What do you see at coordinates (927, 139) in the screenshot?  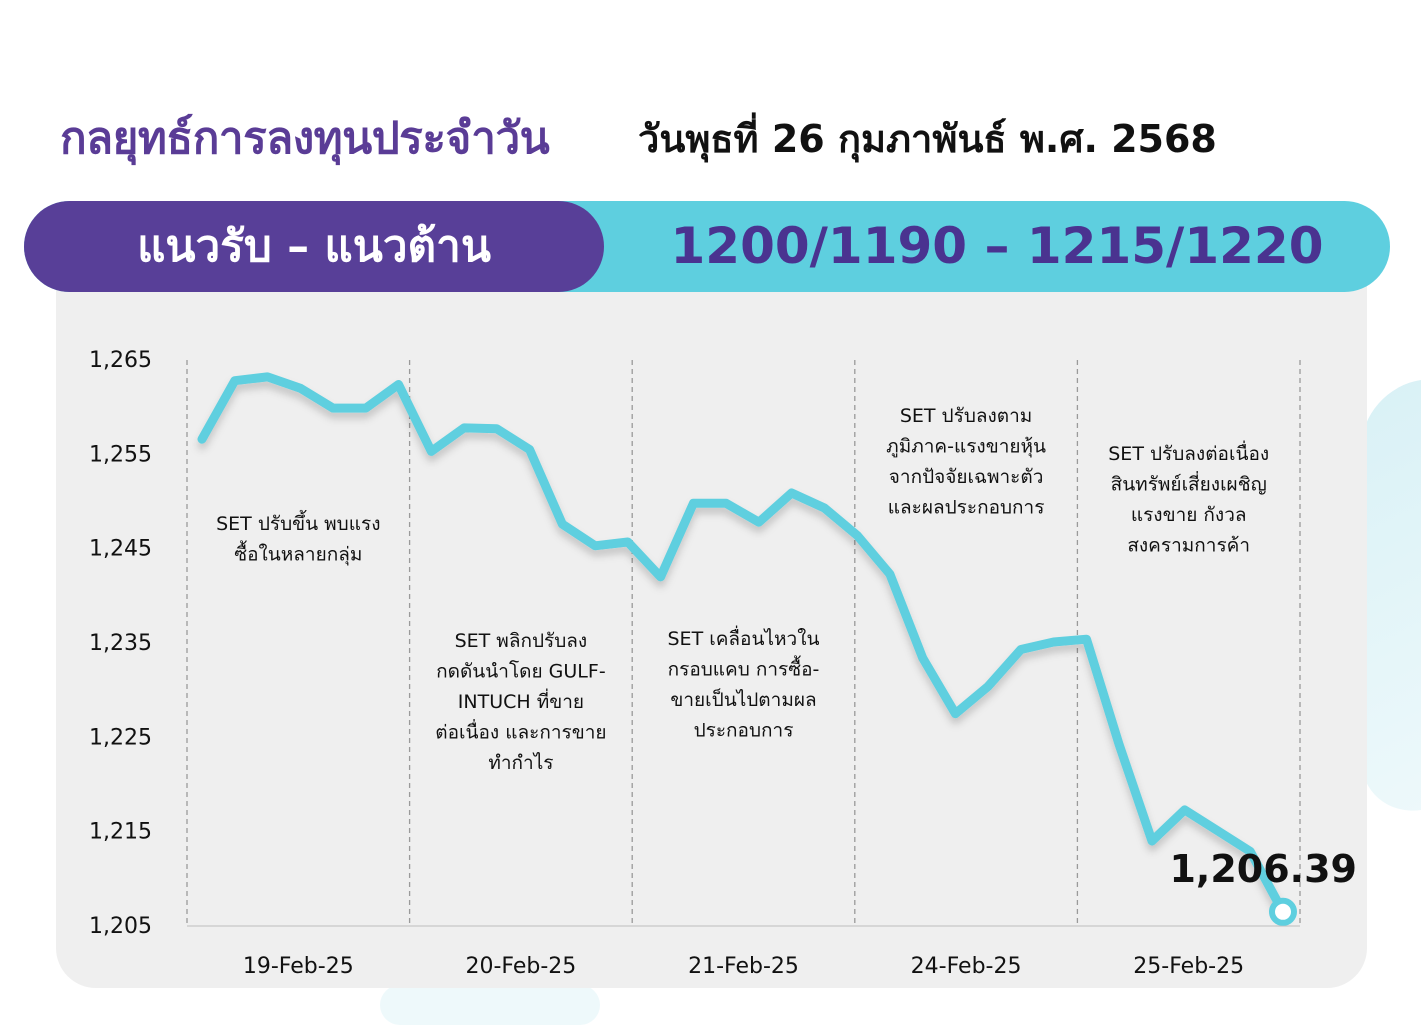 I see `page-date: วันพุธที่ 26 กุมภาพันธ์ พ.ศ. 2568` at bounding box center [927, 139].